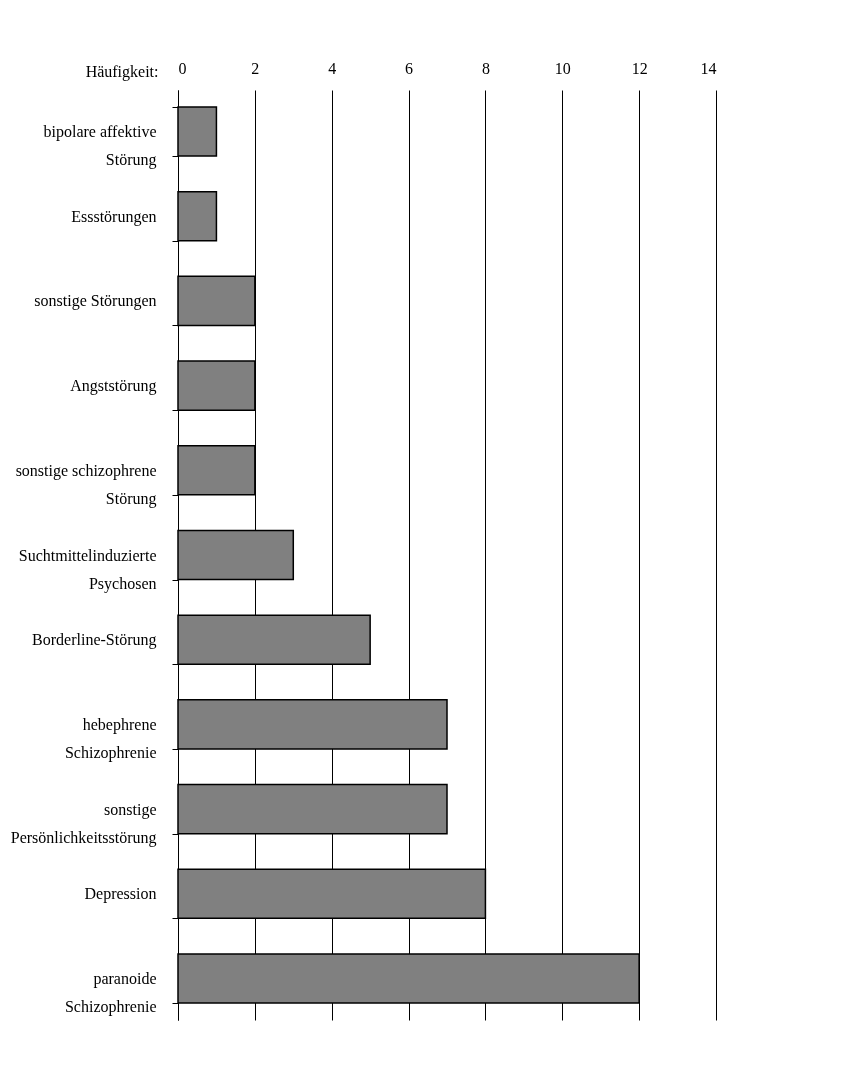 Image resolution: width=856 pixels, height=1070 pixels. Describe the element at coordinates (332, 68) in the screenshot. I see `x-tick-label: 4` at that location.